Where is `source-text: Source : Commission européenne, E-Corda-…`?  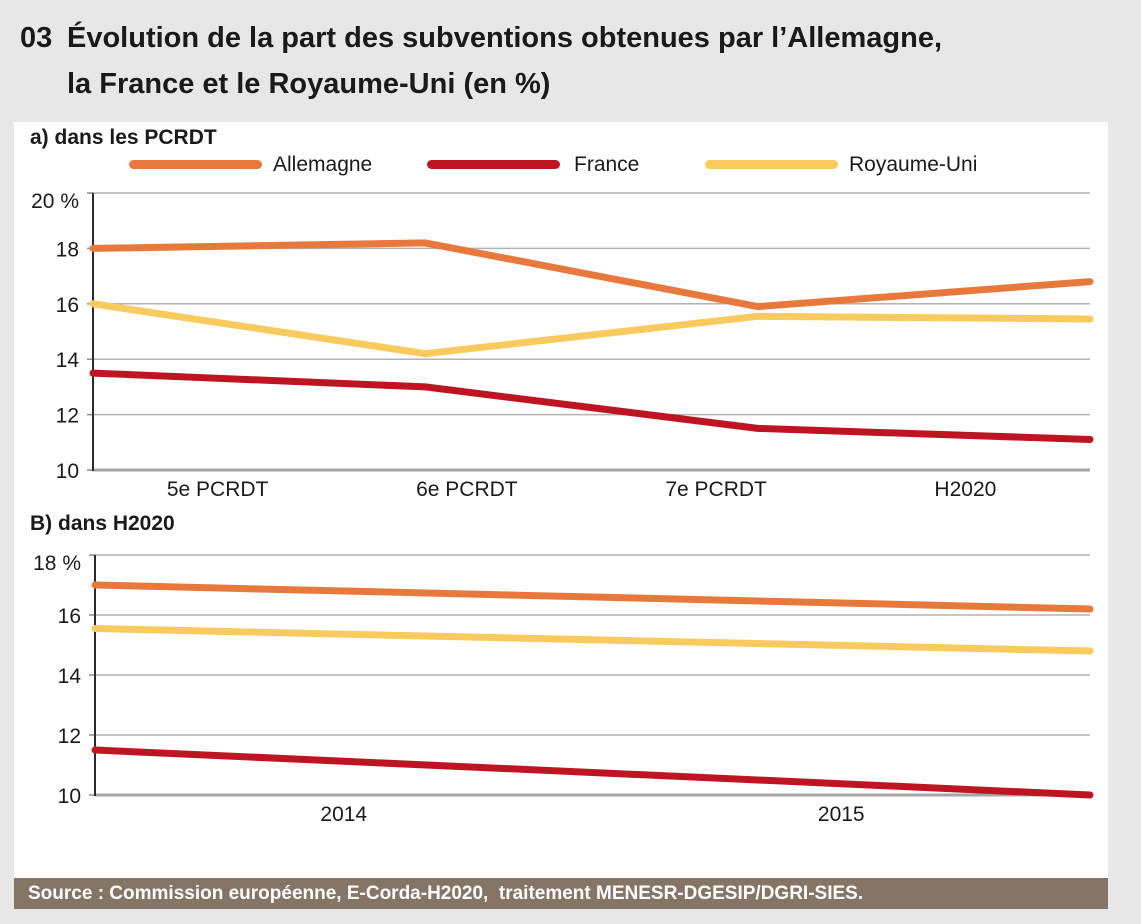 source-text: Source : Commission européenne, E-Corda-… is located at coordinates (446, 893).